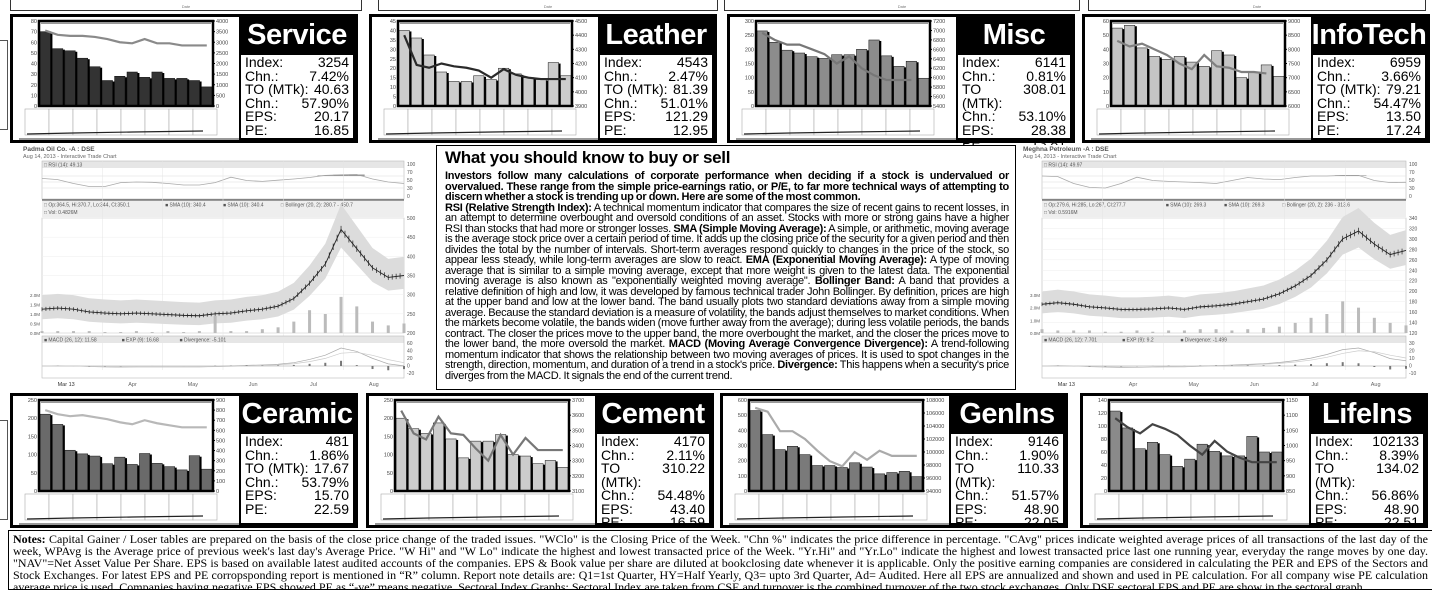 The image size is (1432, 590). I want to click on right-axis-tick: 3500, so click(578, 431).